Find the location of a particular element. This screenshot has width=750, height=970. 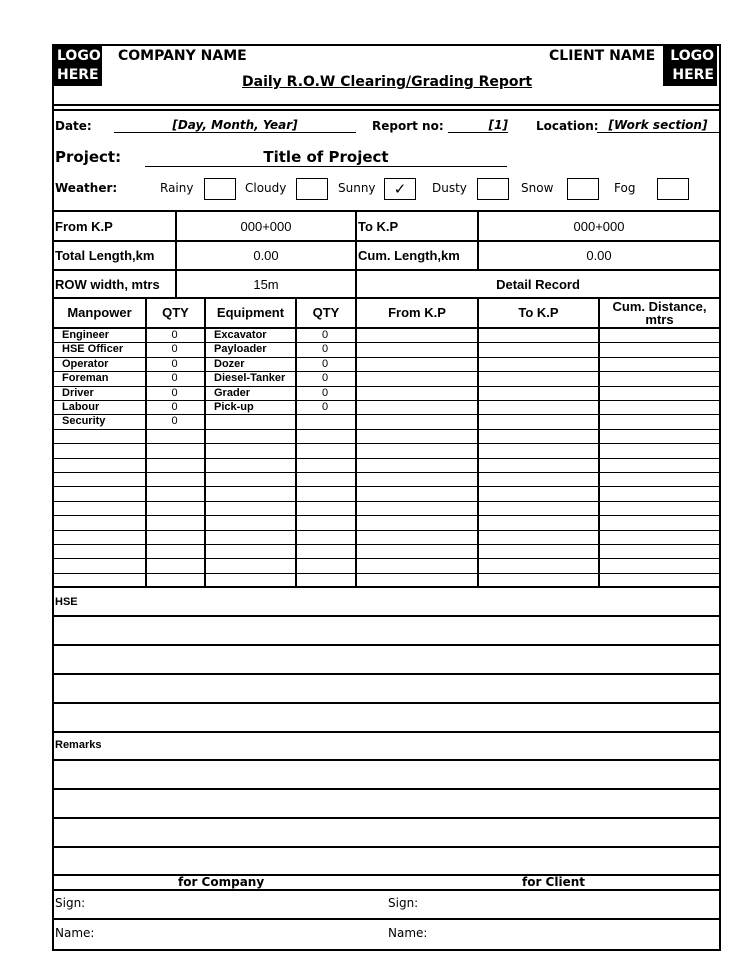

weather-label-rainy: Rainy is located at coordinates (177, 188).